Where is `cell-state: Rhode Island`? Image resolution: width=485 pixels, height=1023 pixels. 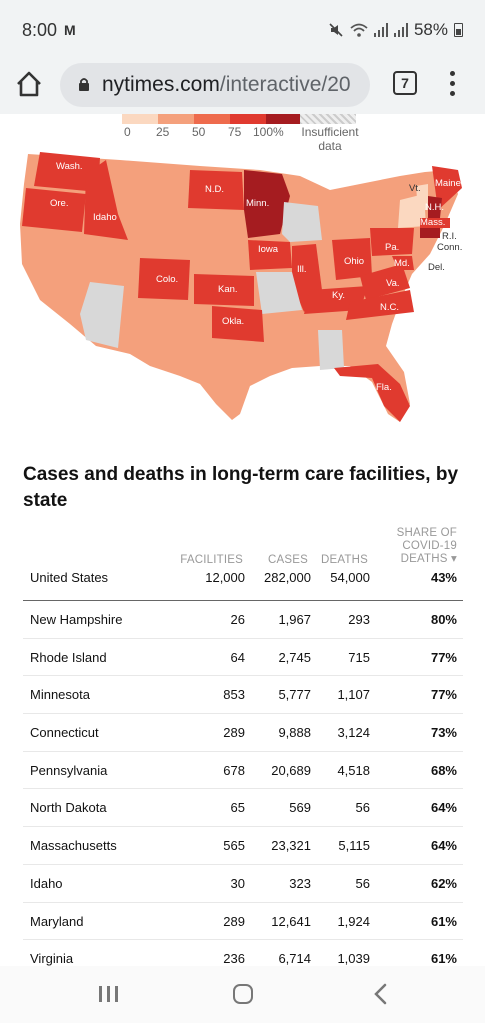
cell-state: Rhode Island is located at coordinates (68, 657).